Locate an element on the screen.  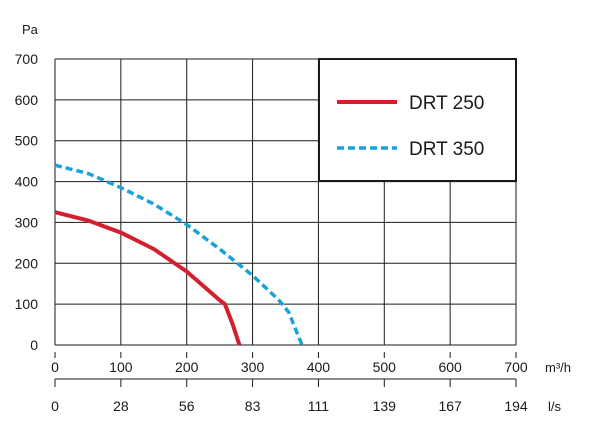
x-tick-label-primary: 0 is located at coordinates (55, 367).